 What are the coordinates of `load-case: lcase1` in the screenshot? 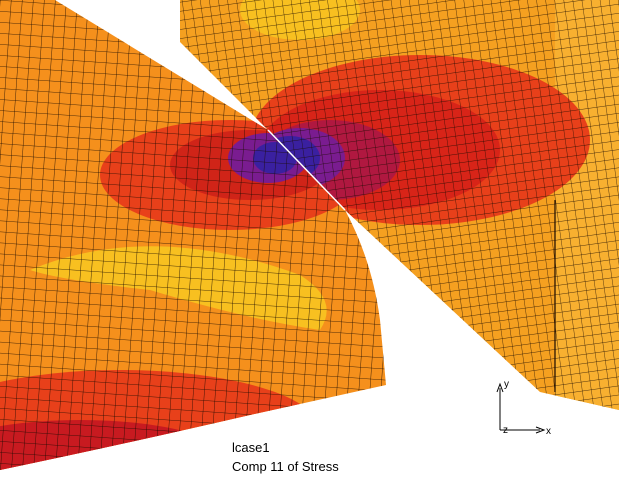 It's located at (251, 447).